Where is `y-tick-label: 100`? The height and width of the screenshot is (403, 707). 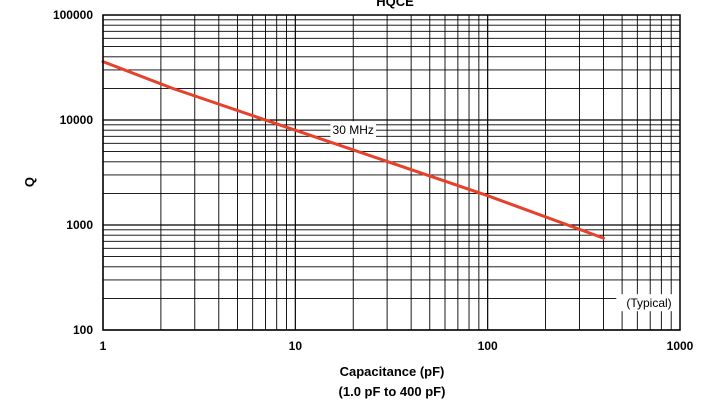 y-tick-label: 100 is located at coordinates (83, 330).